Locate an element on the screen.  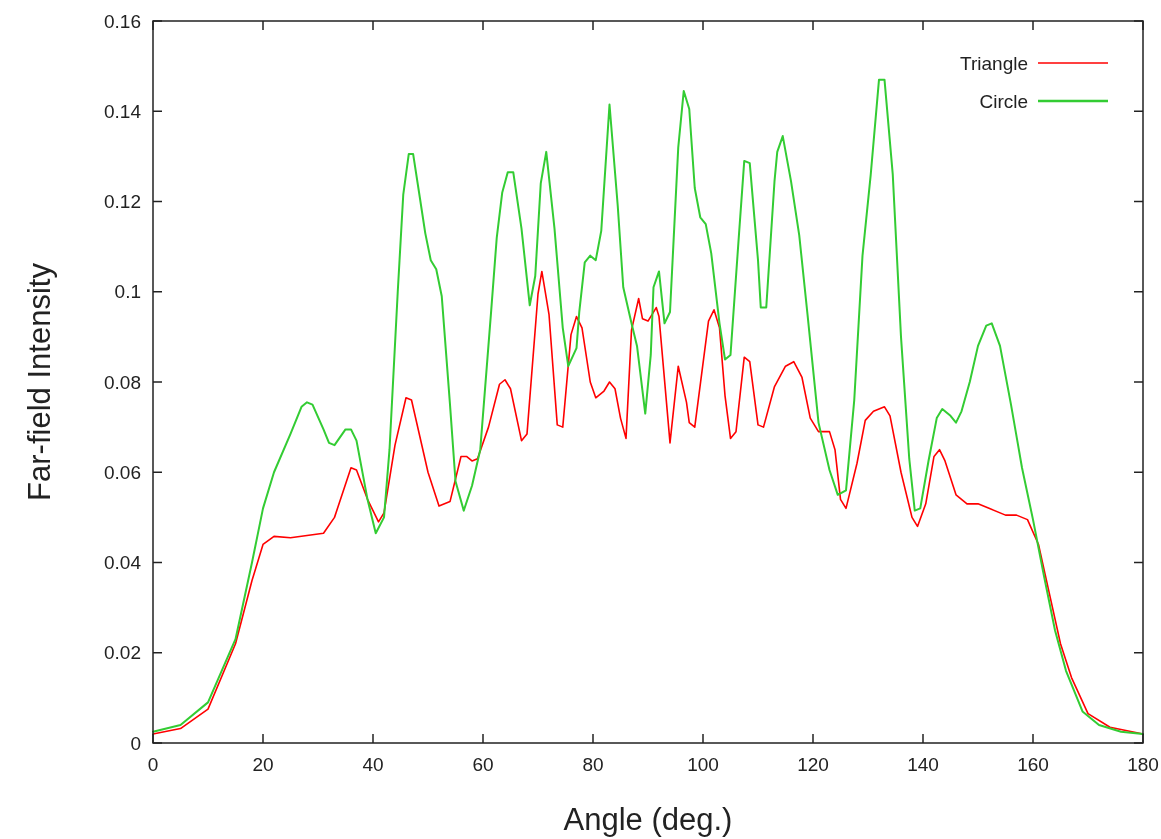
x-tick-label: 40 is located at coordinates (373, 764).